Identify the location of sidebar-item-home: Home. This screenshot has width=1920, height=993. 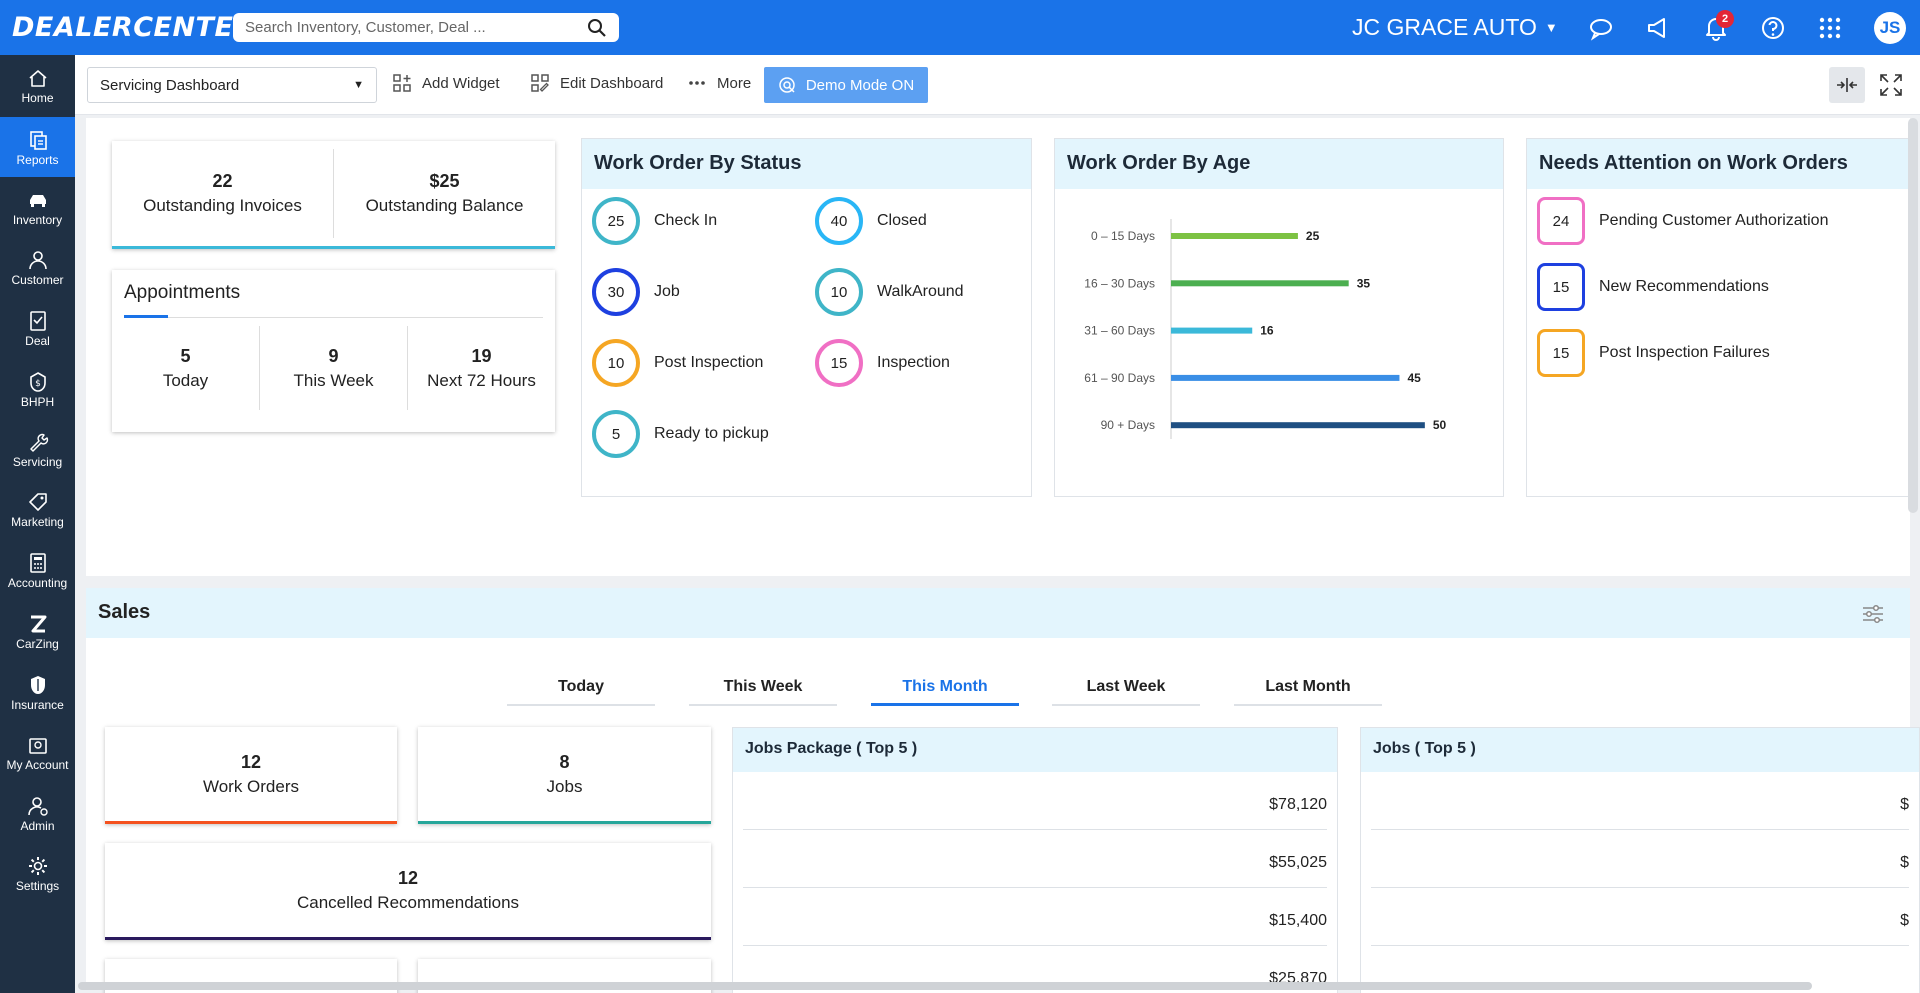
(37, 85).